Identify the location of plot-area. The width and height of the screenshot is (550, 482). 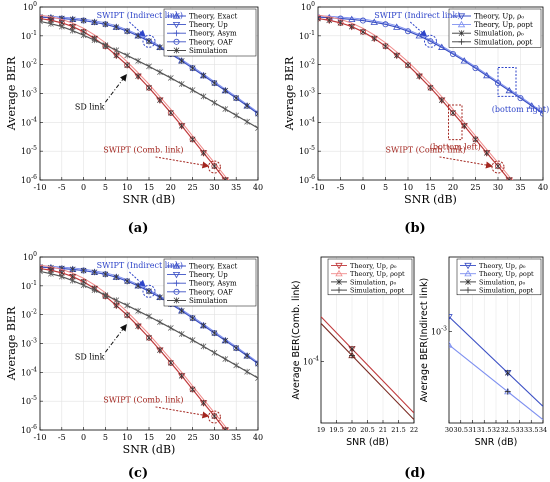
(496, 367).